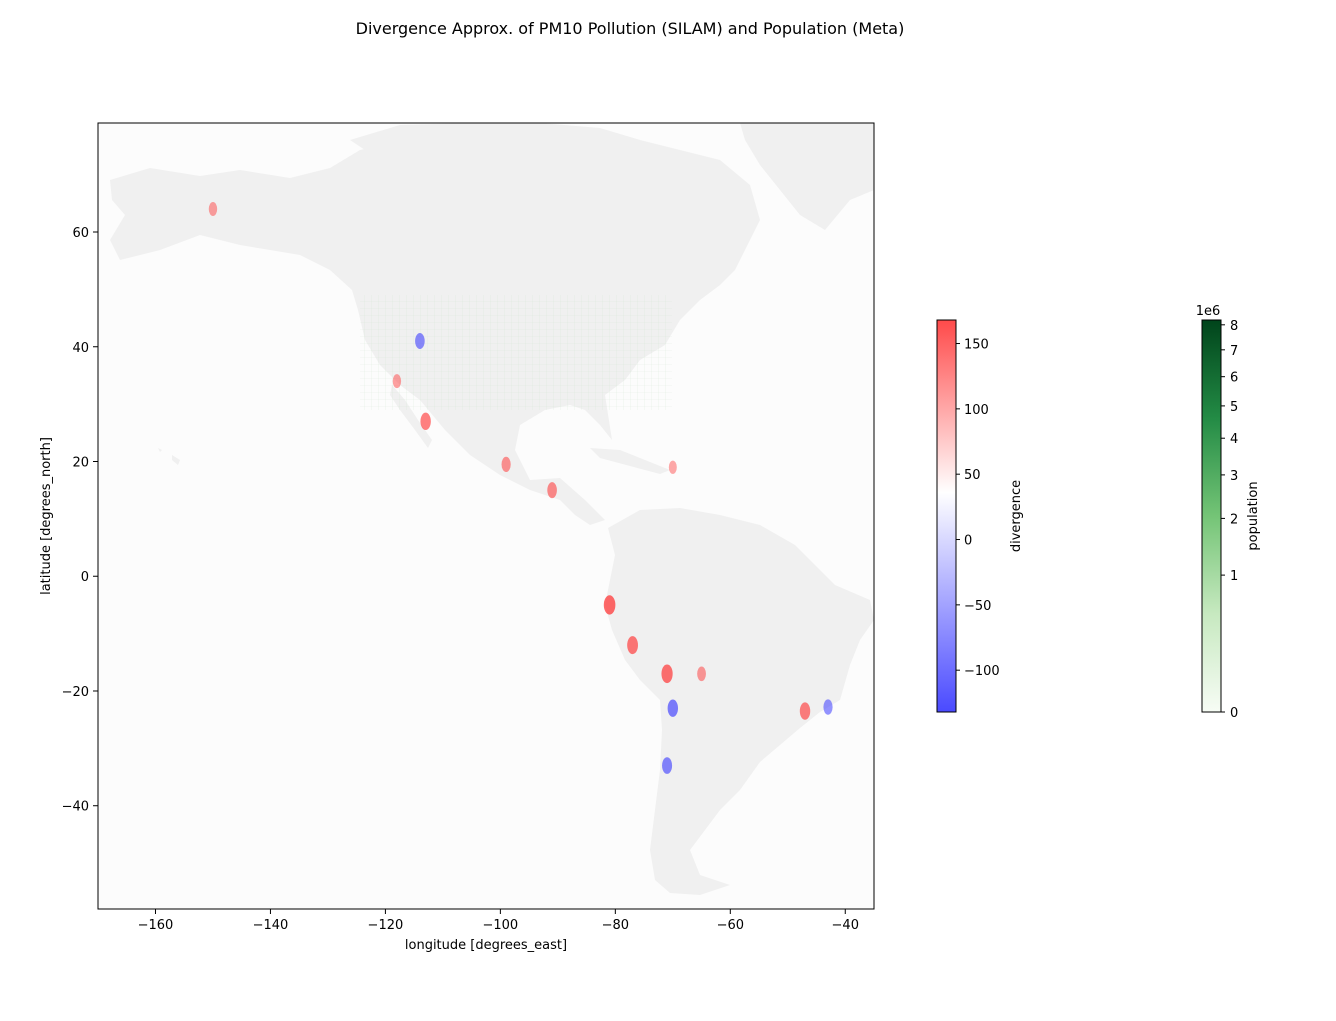 This screenshot has height=1021, width=1336. I want to click on population-tick-label: 1, so click(1234, 576).